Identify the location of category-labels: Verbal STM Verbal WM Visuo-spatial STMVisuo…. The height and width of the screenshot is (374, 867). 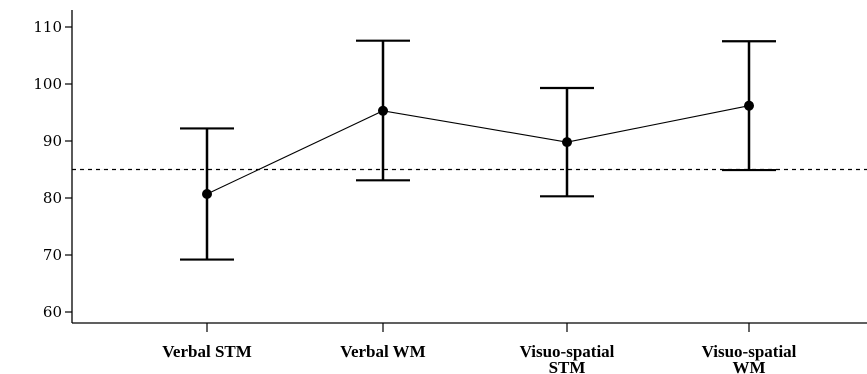
(479, 358).